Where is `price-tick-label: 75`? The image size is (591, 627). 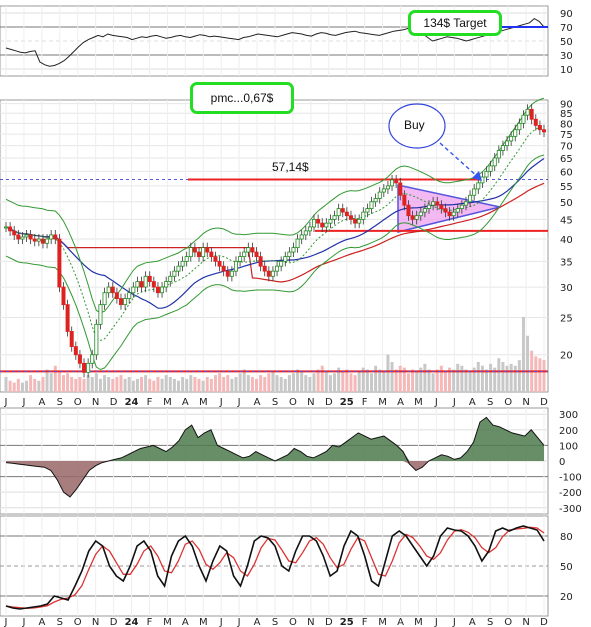
price-tick-label: 75 is located at coordinates (566, 135).